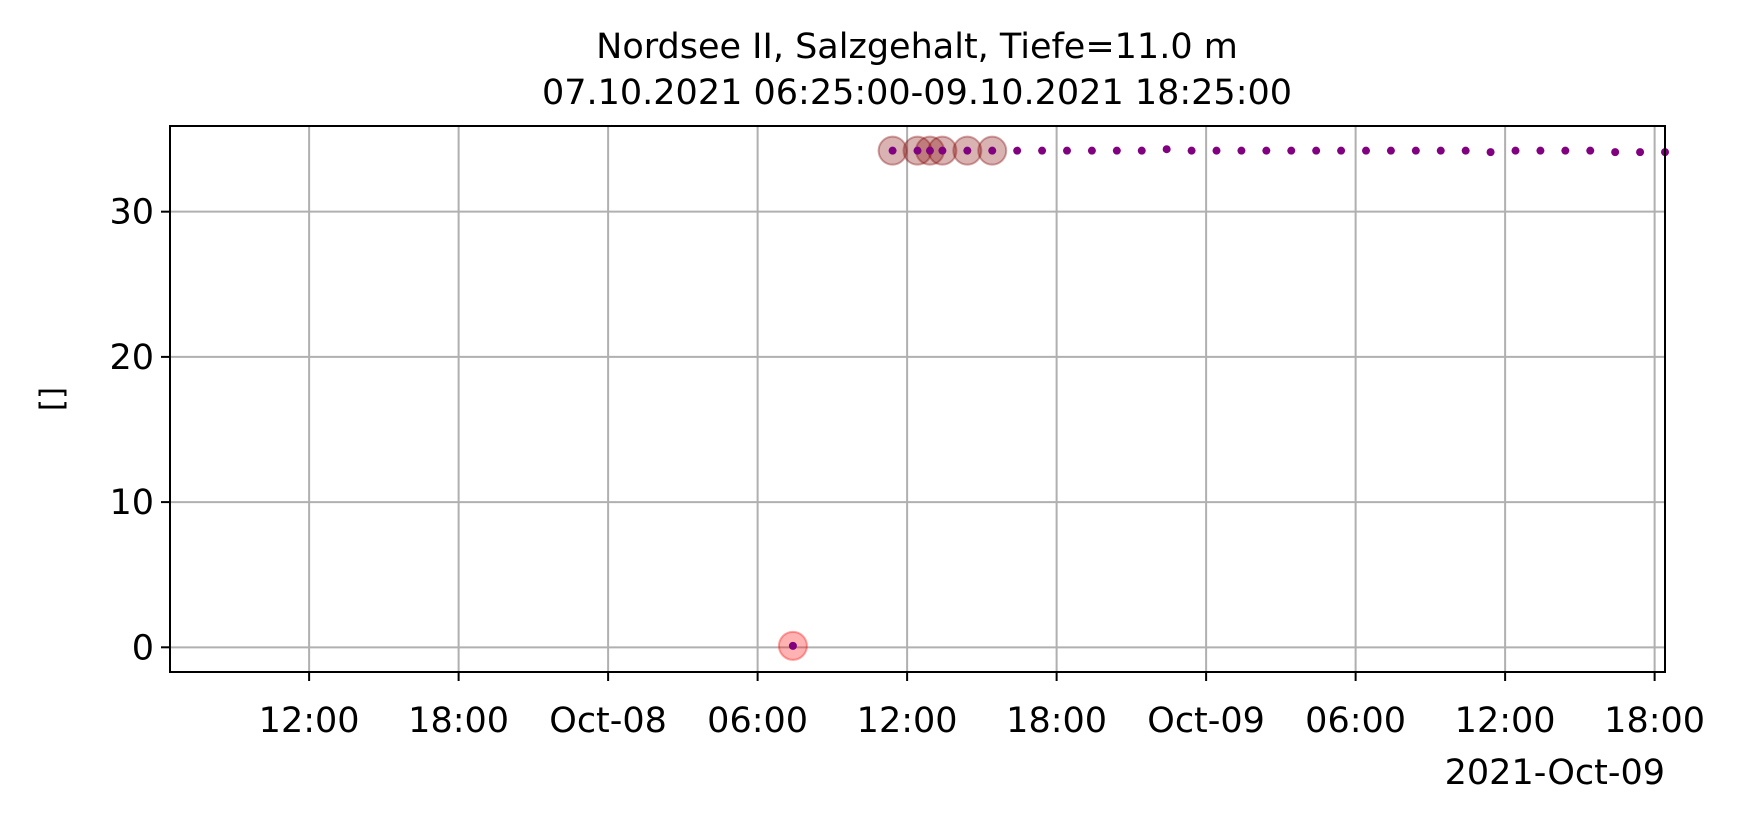 Image resolution: width=1739 pixels, height=822 pixels. I want to click on y-tick-label: 30, so click(131, 213).